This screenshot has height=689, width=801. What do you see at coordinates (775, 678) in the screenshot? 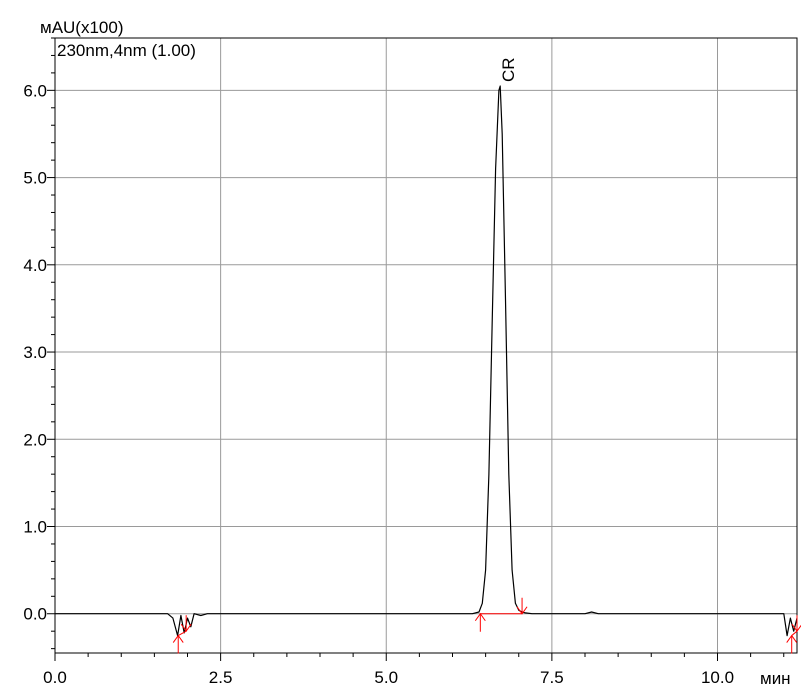
I see `x-unit-label: мин` at bounding box center [775, 678].